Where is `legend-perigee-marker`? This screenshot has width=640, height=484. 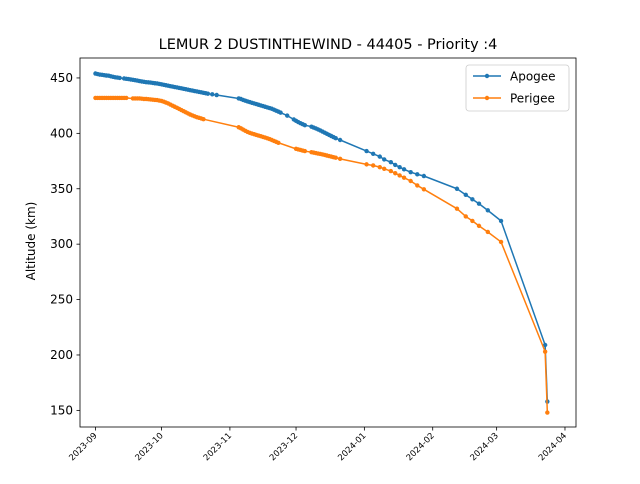 legend-perigee-marker is located at coordinates (487, 98).